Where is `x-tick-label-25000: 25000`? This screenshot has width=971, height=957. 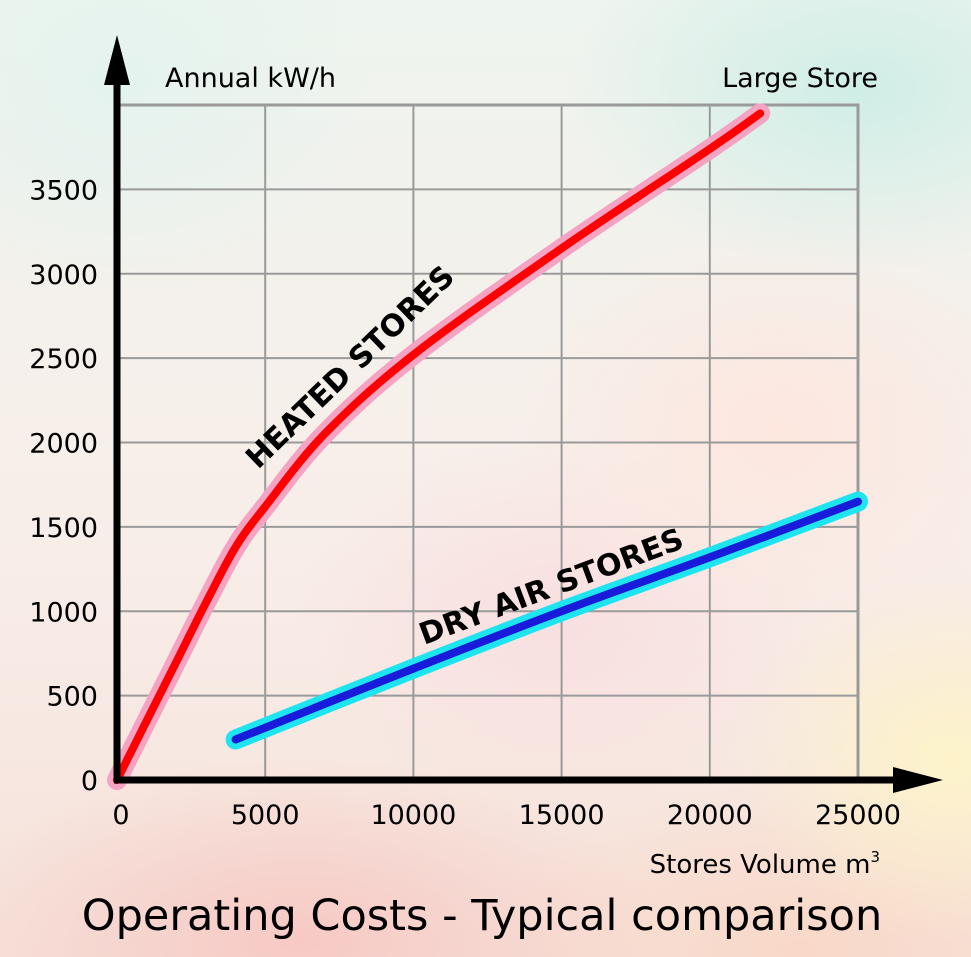
x-tick-label-25000: 25000 is located at coordinates (858, 815).